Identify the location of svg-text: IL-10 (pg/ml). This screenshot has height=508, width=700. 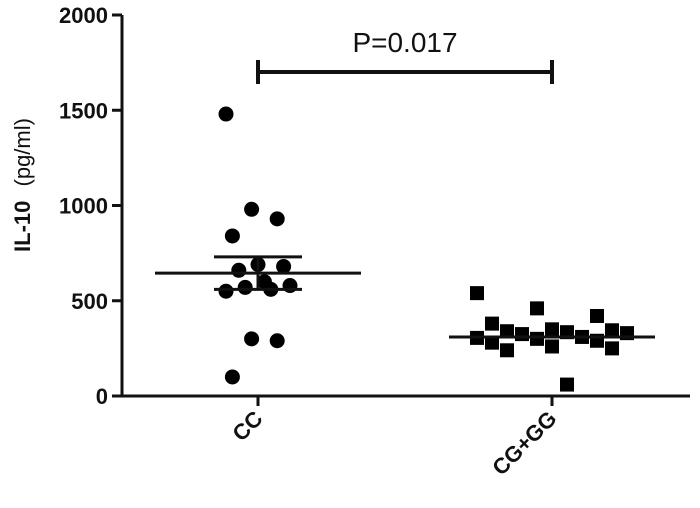
(22, 185).